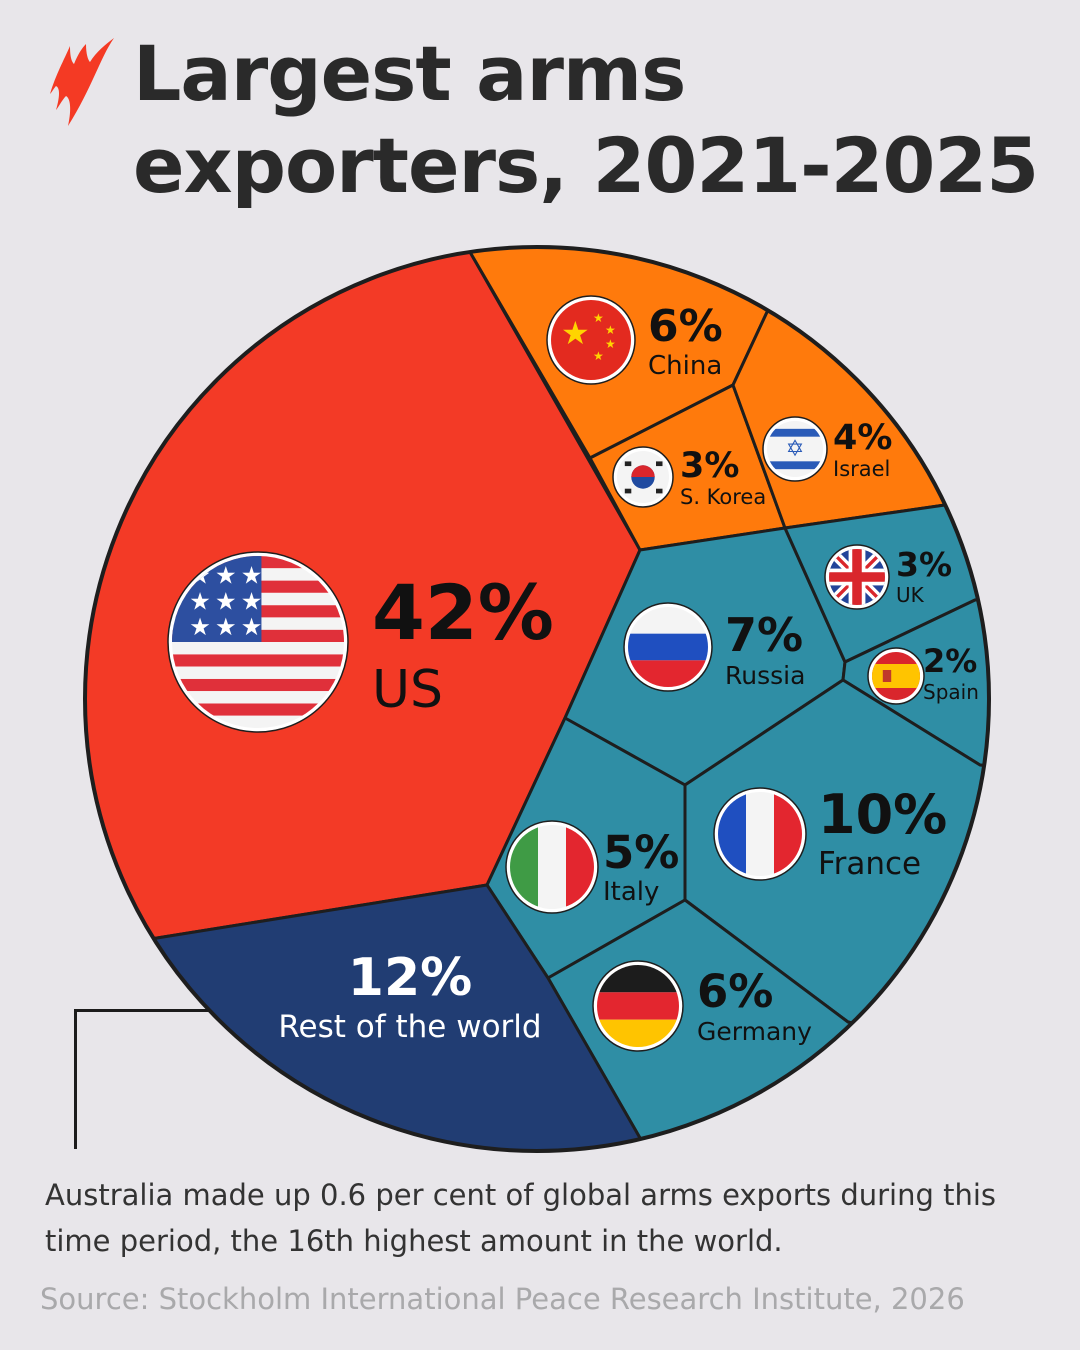 This screenshot has width=1080, height=1350. What do you see at coordinates (410, 978) in the screenshot?
I see `data-label-rest: 12%` at bounding box center [410, 978].